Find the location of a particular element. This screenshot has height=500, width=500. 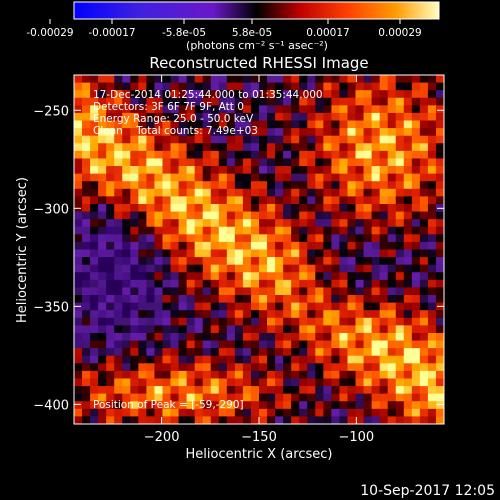

annotation-energy: Energy Range: 25.0 - 50.0 keV is located at coordinates (173, 119).